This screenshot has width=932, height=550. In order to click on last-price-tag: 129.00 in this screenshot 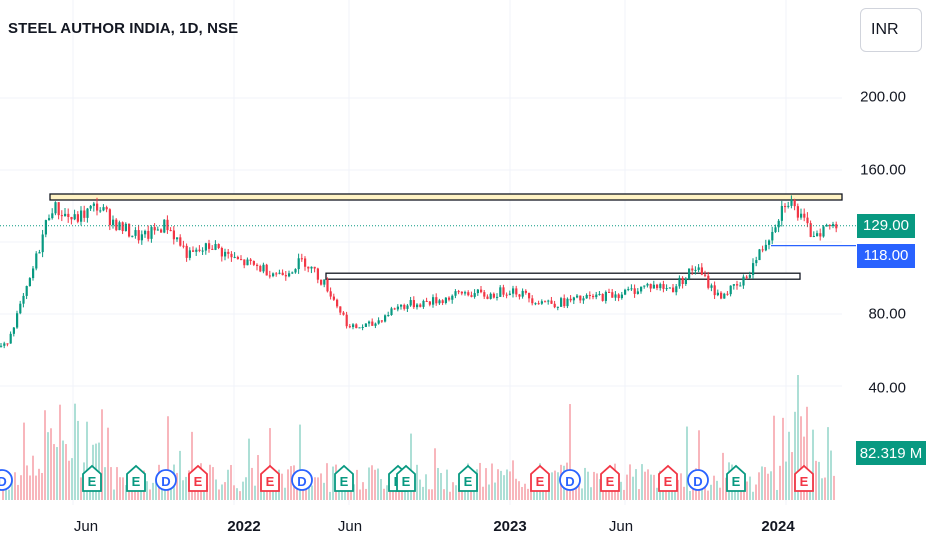, I will do `click(886, 225)`.